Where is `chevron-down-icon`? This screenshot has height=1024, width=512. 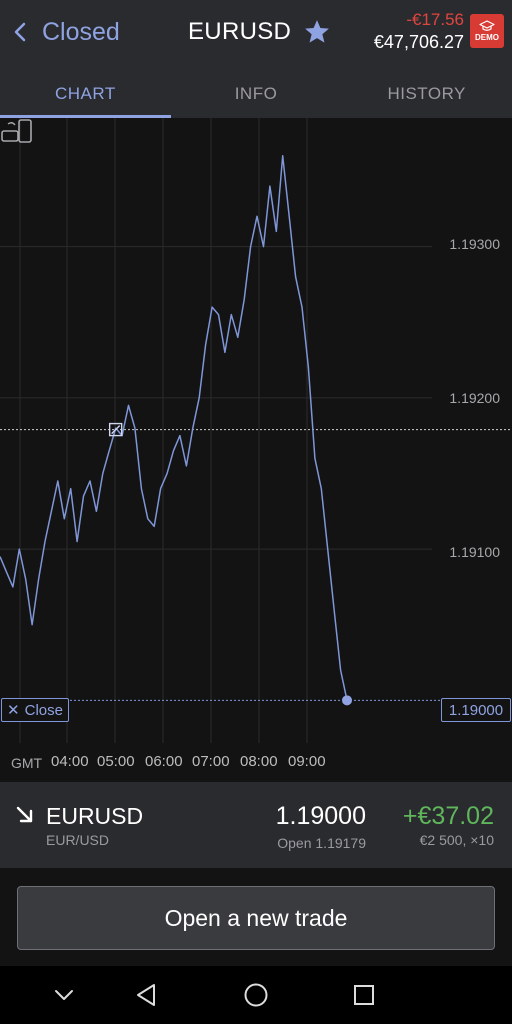
chevron-down-icon is located at coordinates (64, 995).